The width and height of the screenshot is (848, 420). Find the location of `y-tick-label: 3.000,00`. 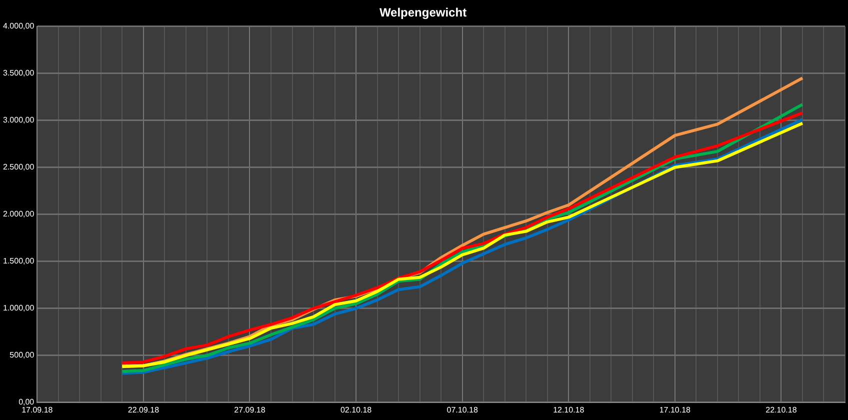

y-tick-label: 3.000,00 is located at coordinates (19, 120).